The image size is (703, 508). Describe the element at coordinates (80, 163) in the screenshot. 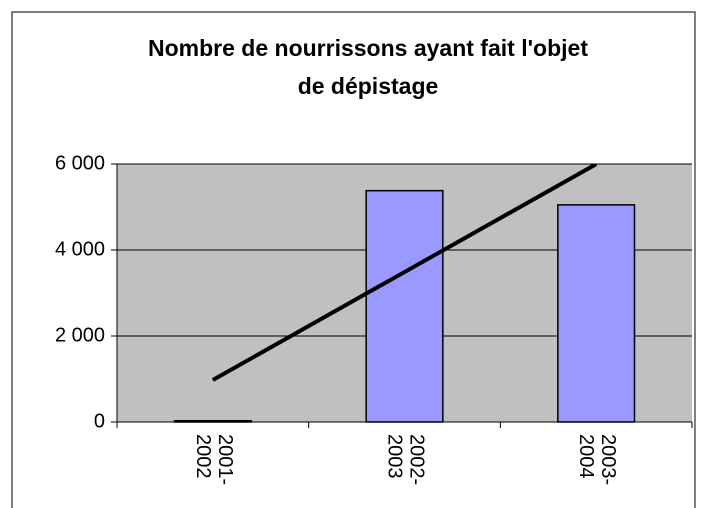

I see `y-tick-label: 6 000` at that location.